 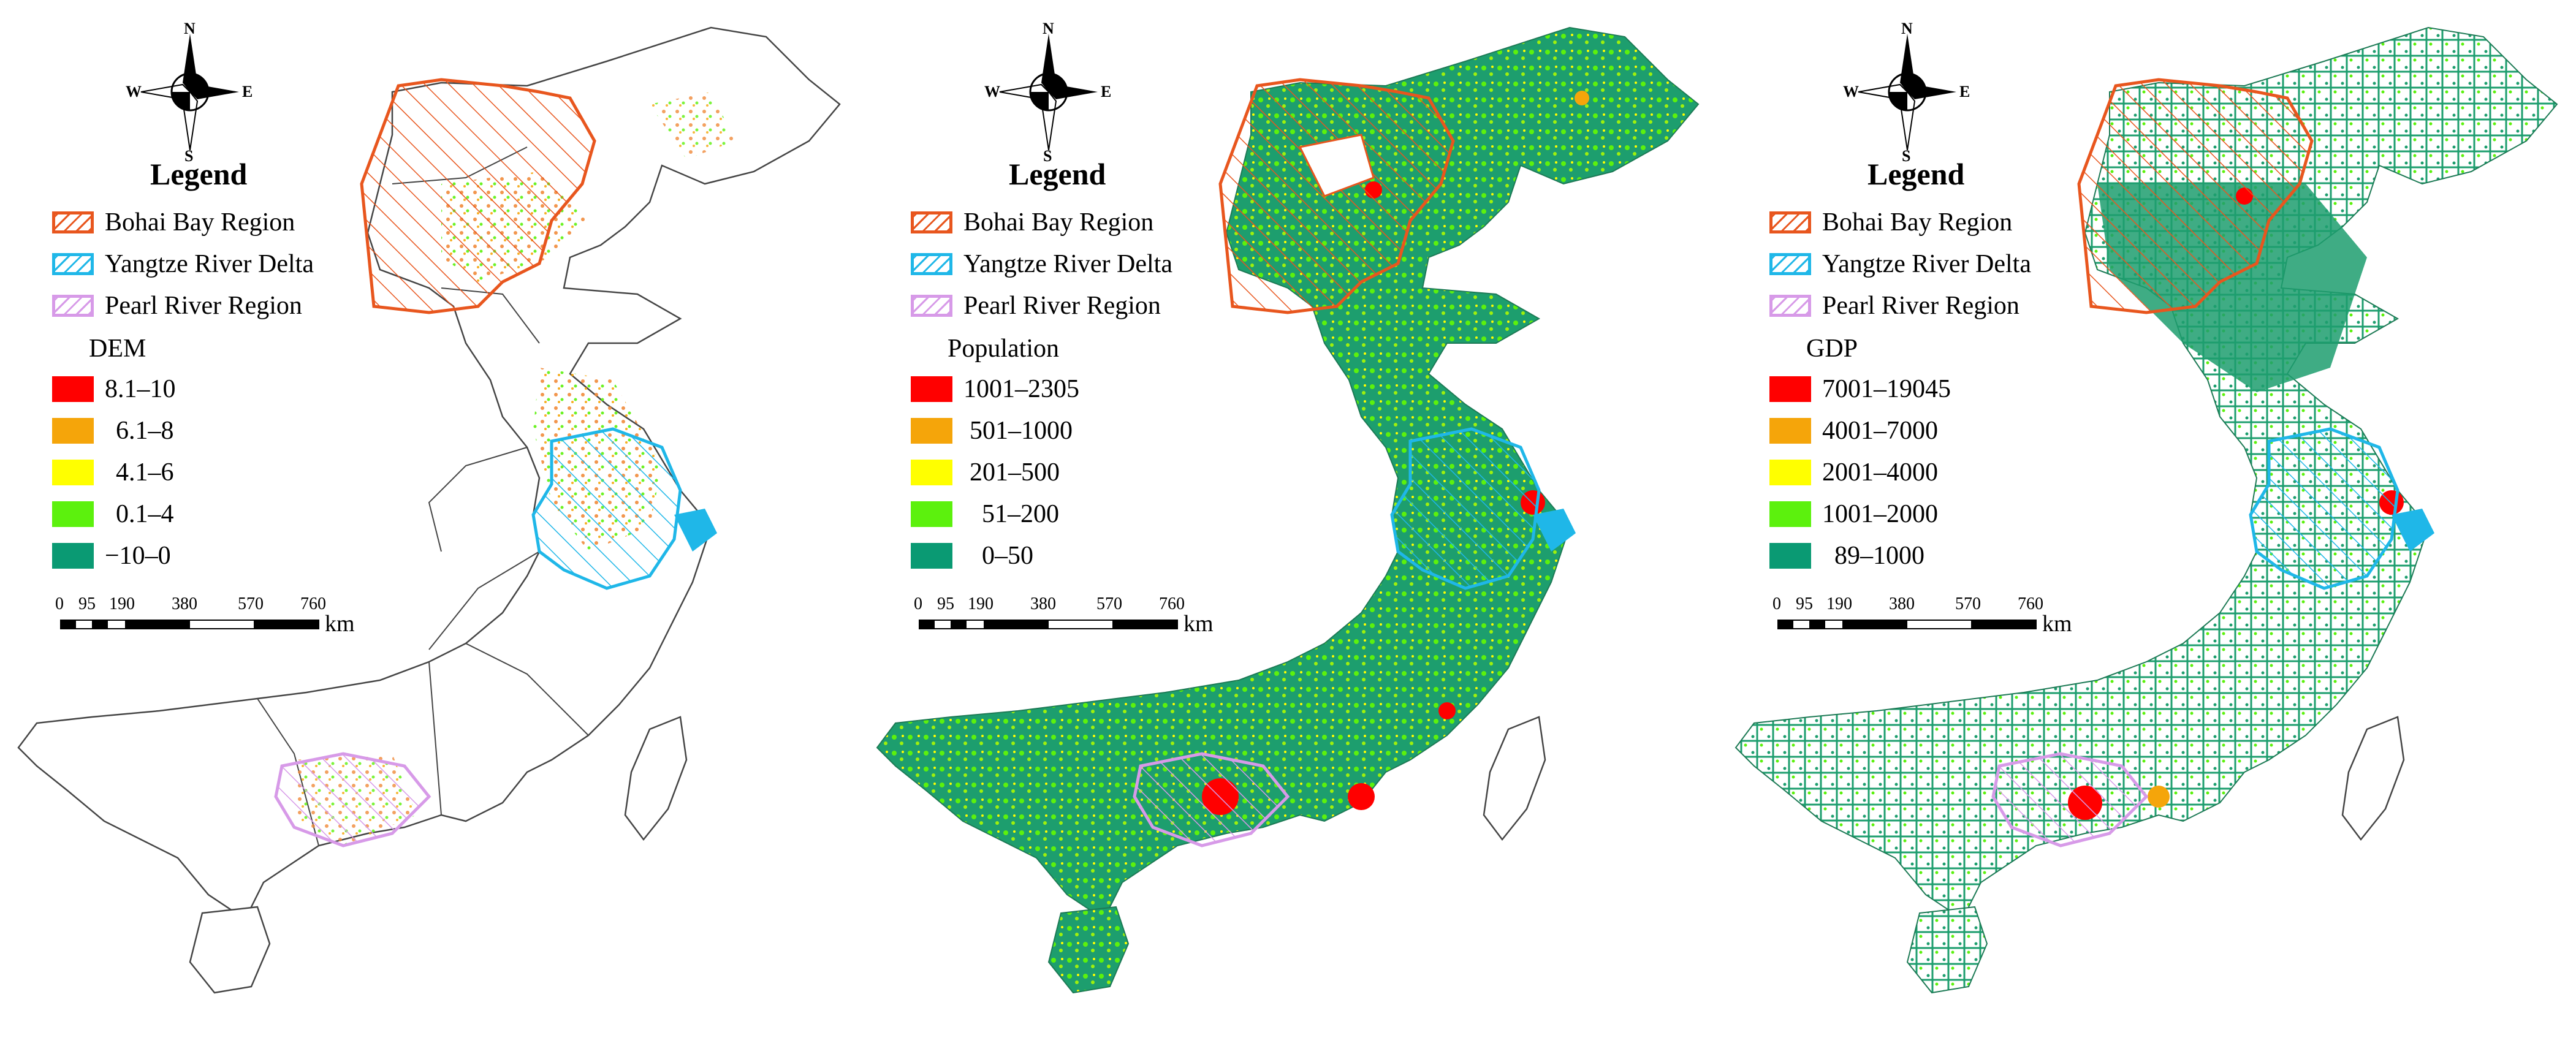 What do you see at coordinates (1880, 472) in the screenshot?
I see `class-label: 2001–4000` at bounding box center [1880, 472].